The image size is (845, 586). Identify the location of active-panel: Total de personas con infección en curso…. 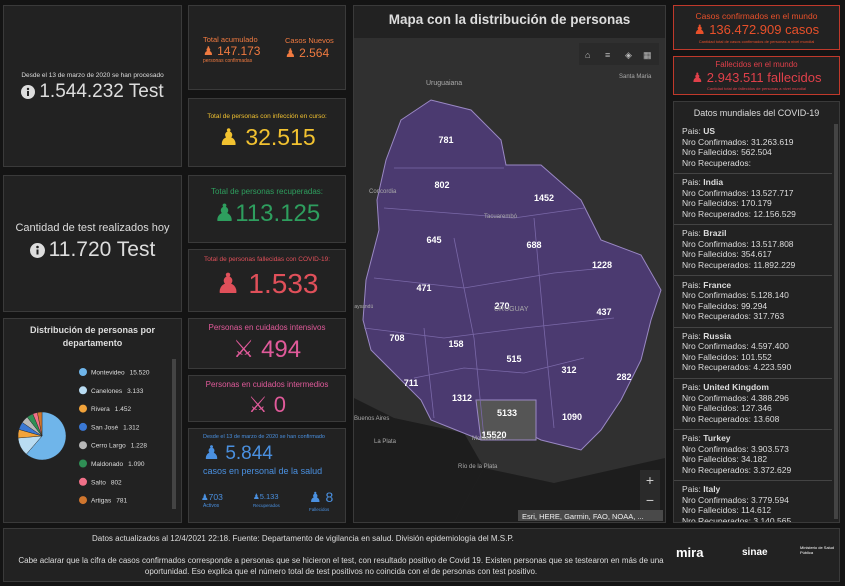
(267, 132).